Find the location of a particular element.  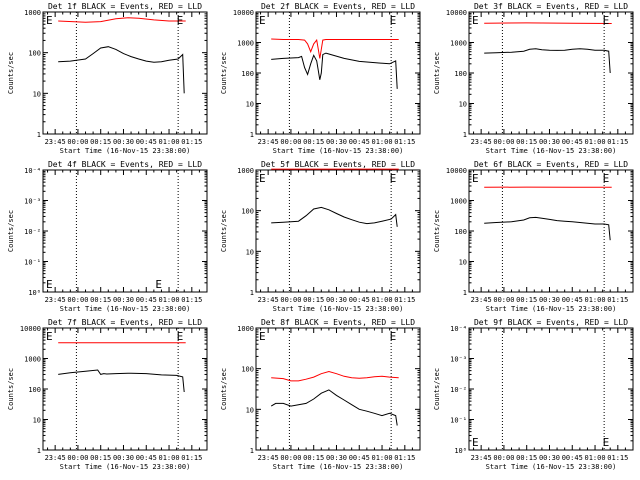

chart-title: Det 2f BLACK = Events, RED = LLD is located at coordinates (338, 6).